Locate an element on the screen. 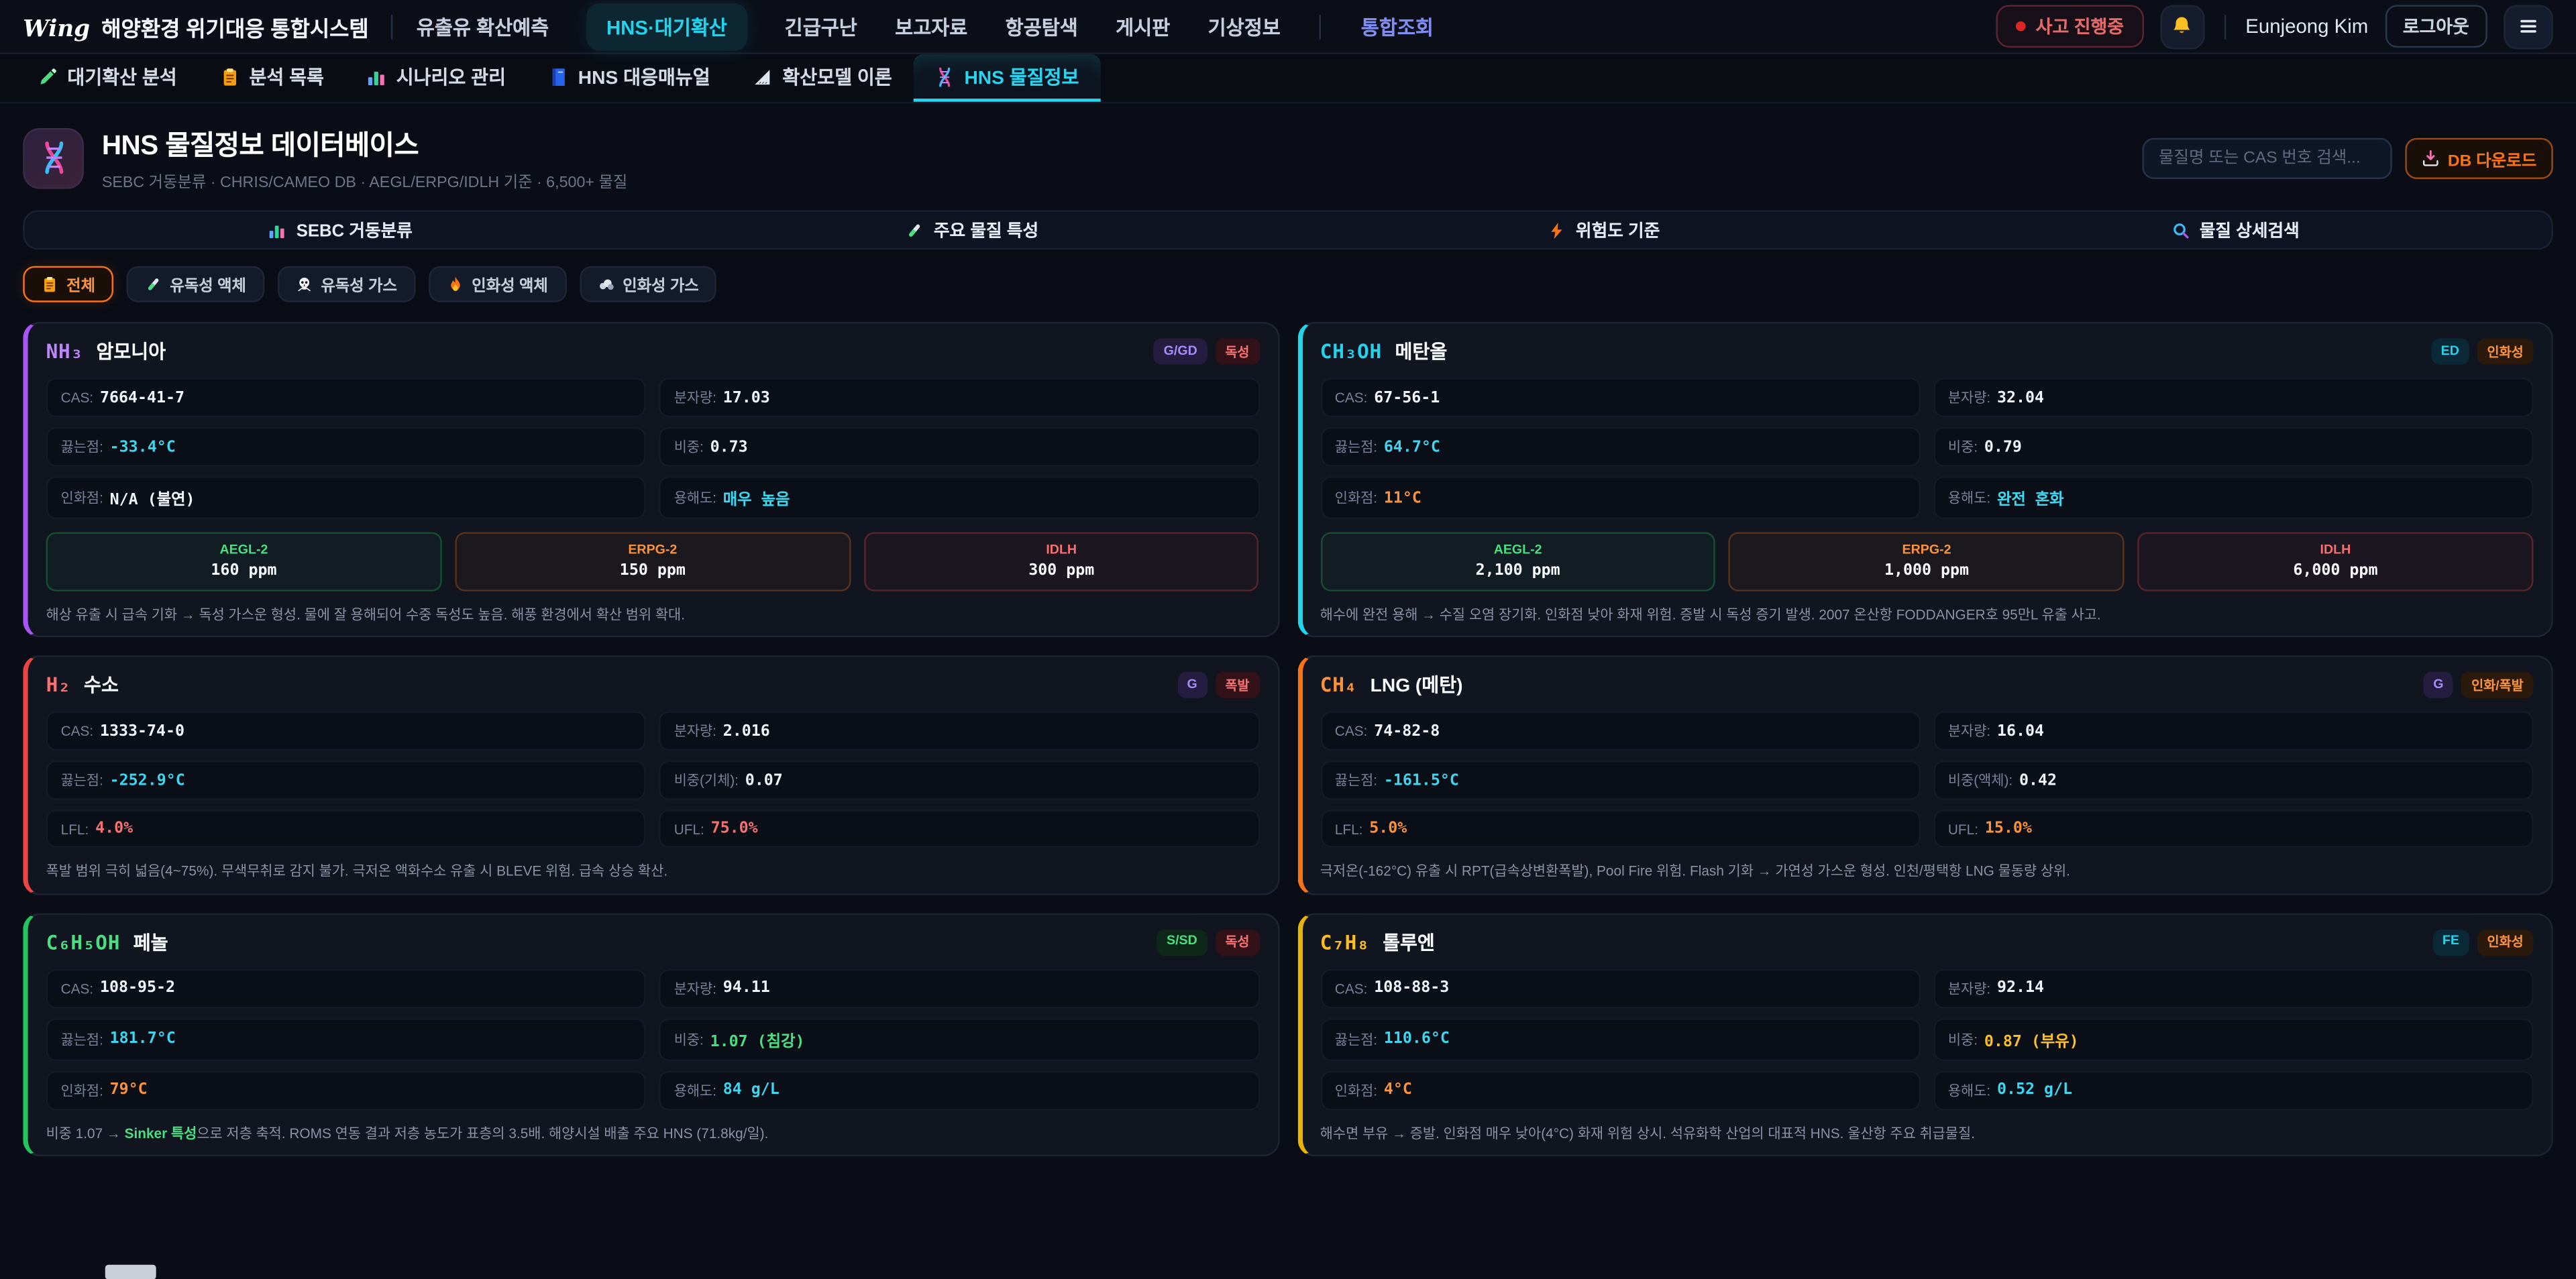  threshold-box-idlh: IDLH 6,000 ppm is located at coordinates (2335, 562).